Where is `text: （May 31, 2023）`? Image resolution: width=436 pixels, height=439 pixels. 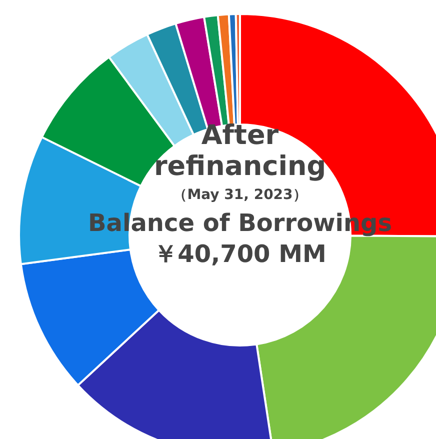 text: （May 31, 2023） is located at coordinates (240, 195).